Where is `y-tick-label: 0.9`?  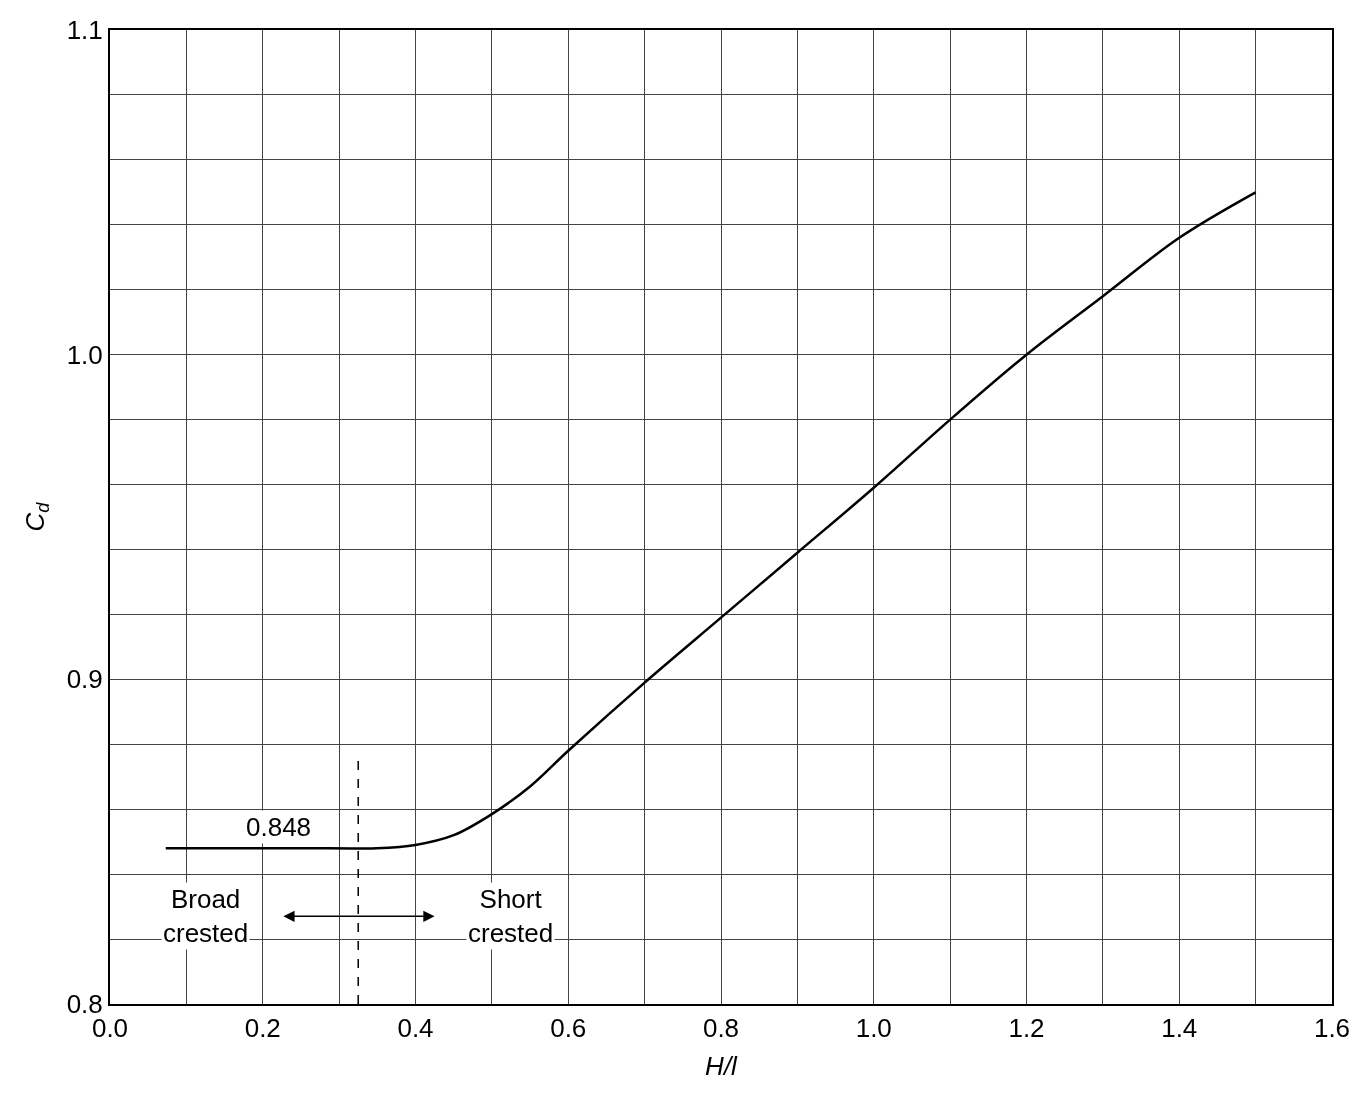
y-tick-label: 0.9 is located at coordinates (84, 679).